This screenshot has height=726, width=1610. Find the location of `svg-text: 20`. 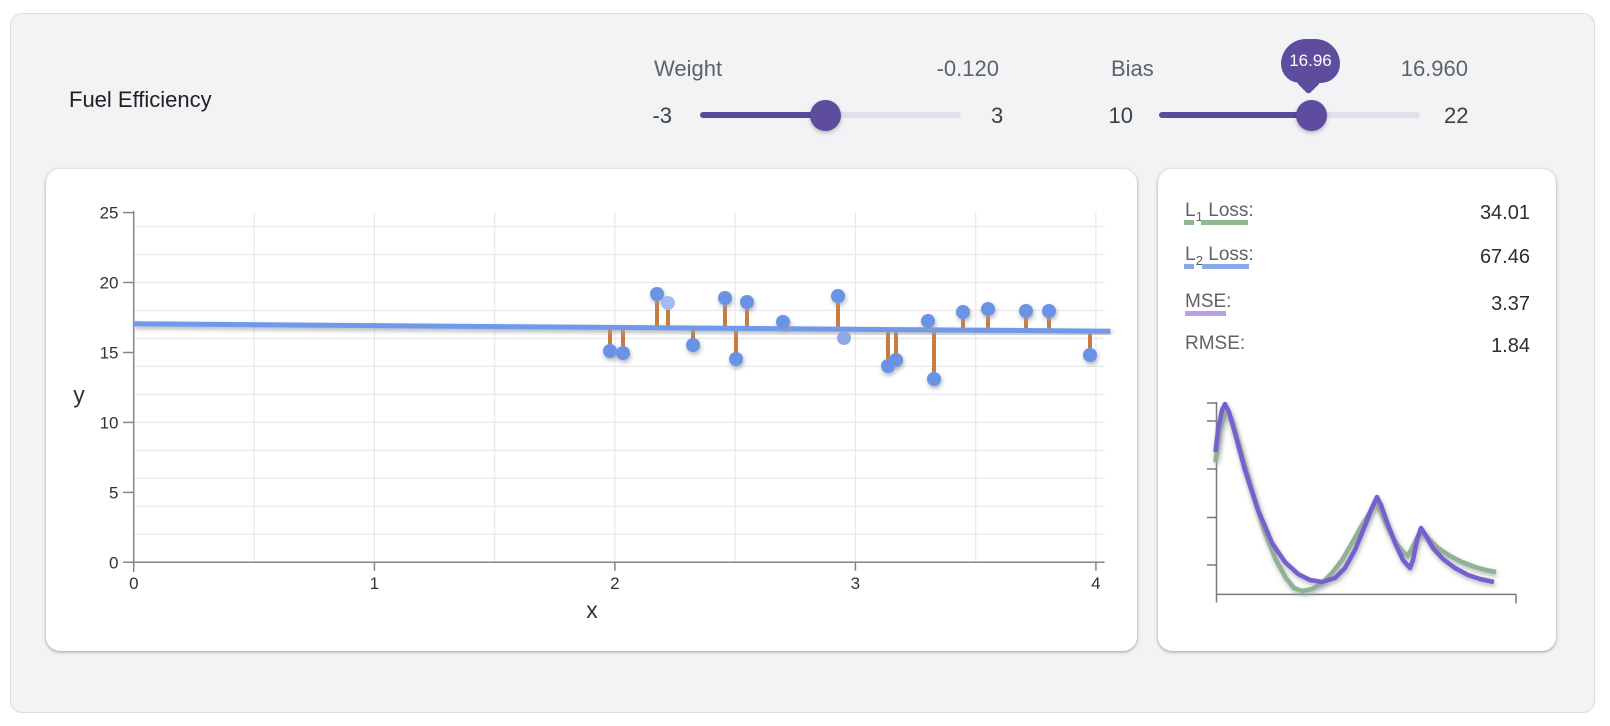

svg-text: 20 is located at coordinates (109, 283).